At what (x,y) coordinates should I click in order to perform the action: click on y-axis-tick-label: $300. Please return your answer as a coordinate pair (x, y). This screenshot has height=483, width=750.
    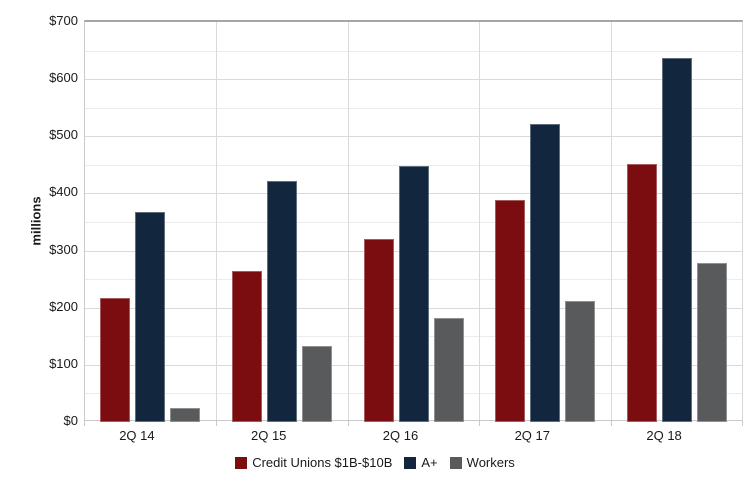
    Looking at the image, I should click on (63, 249).